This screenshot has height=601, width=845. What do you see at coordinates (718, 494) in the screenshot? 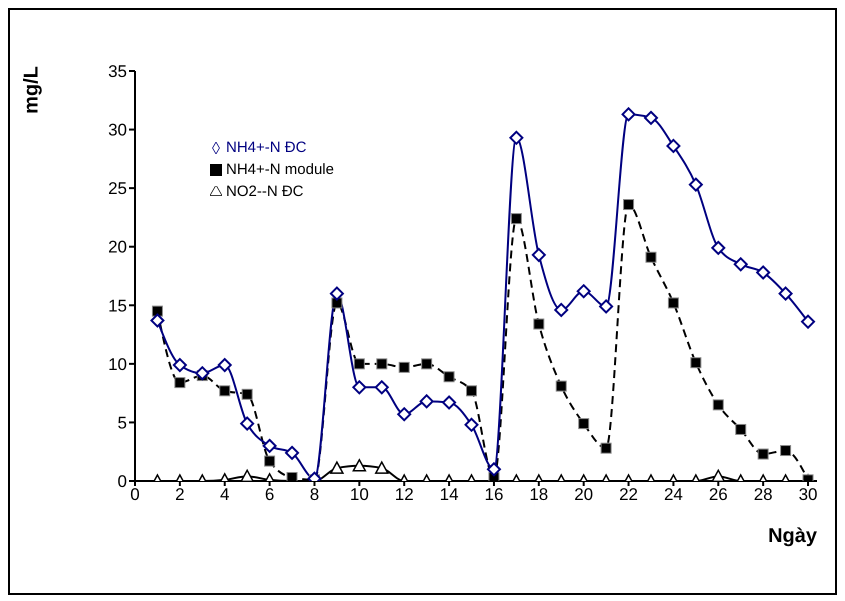
I see `x-tick-label: 26` at bounding box center [718, 494].